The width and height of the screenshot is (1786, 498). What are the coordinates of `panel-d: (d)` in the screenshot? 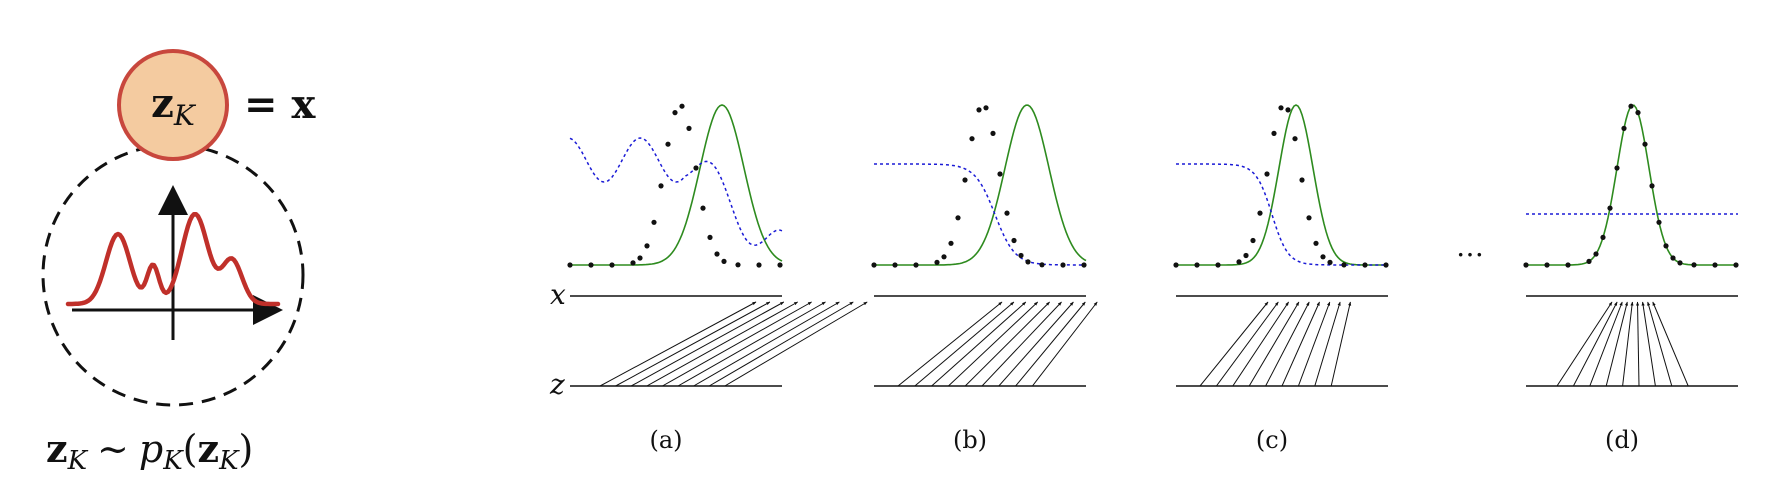 It's located at (1631, 278).